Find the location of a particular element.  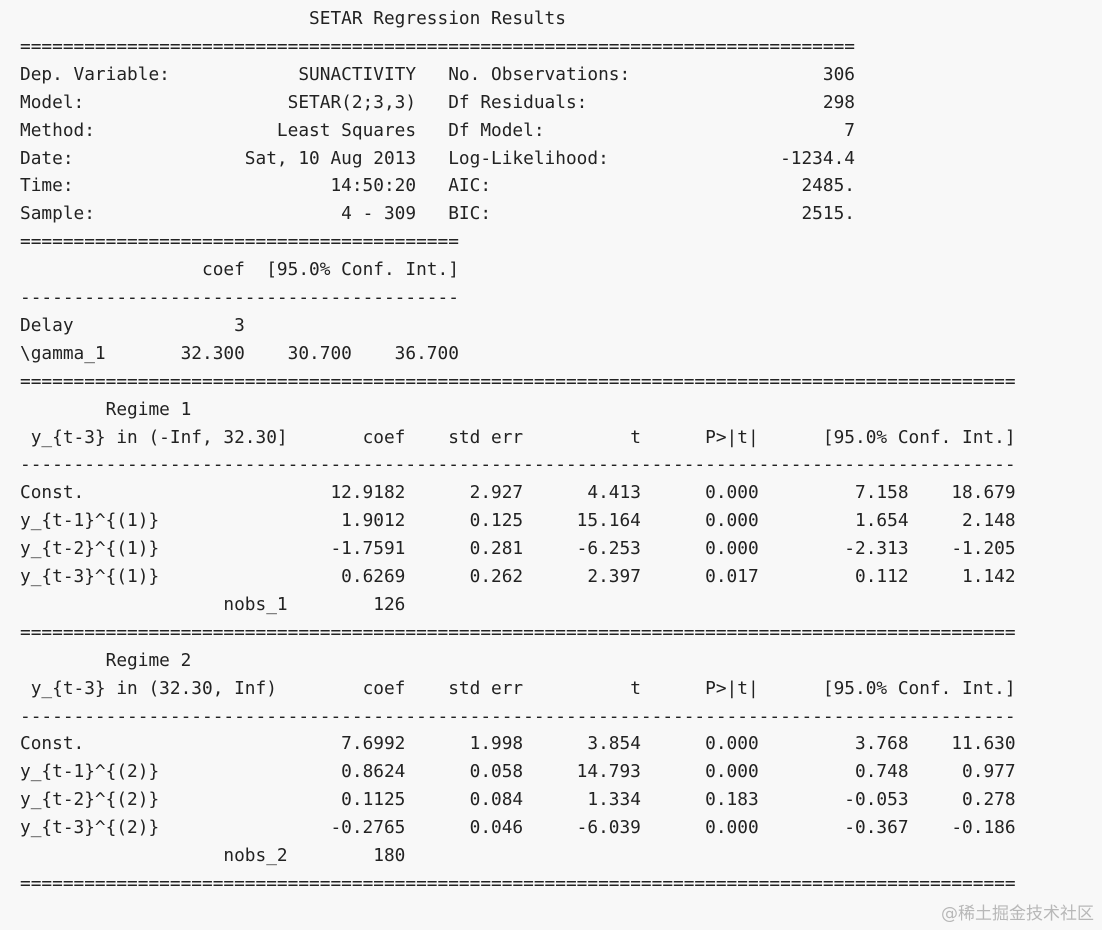

summary-value: Sat, 10 Aug 2013 is located at coordinates (330, 158).